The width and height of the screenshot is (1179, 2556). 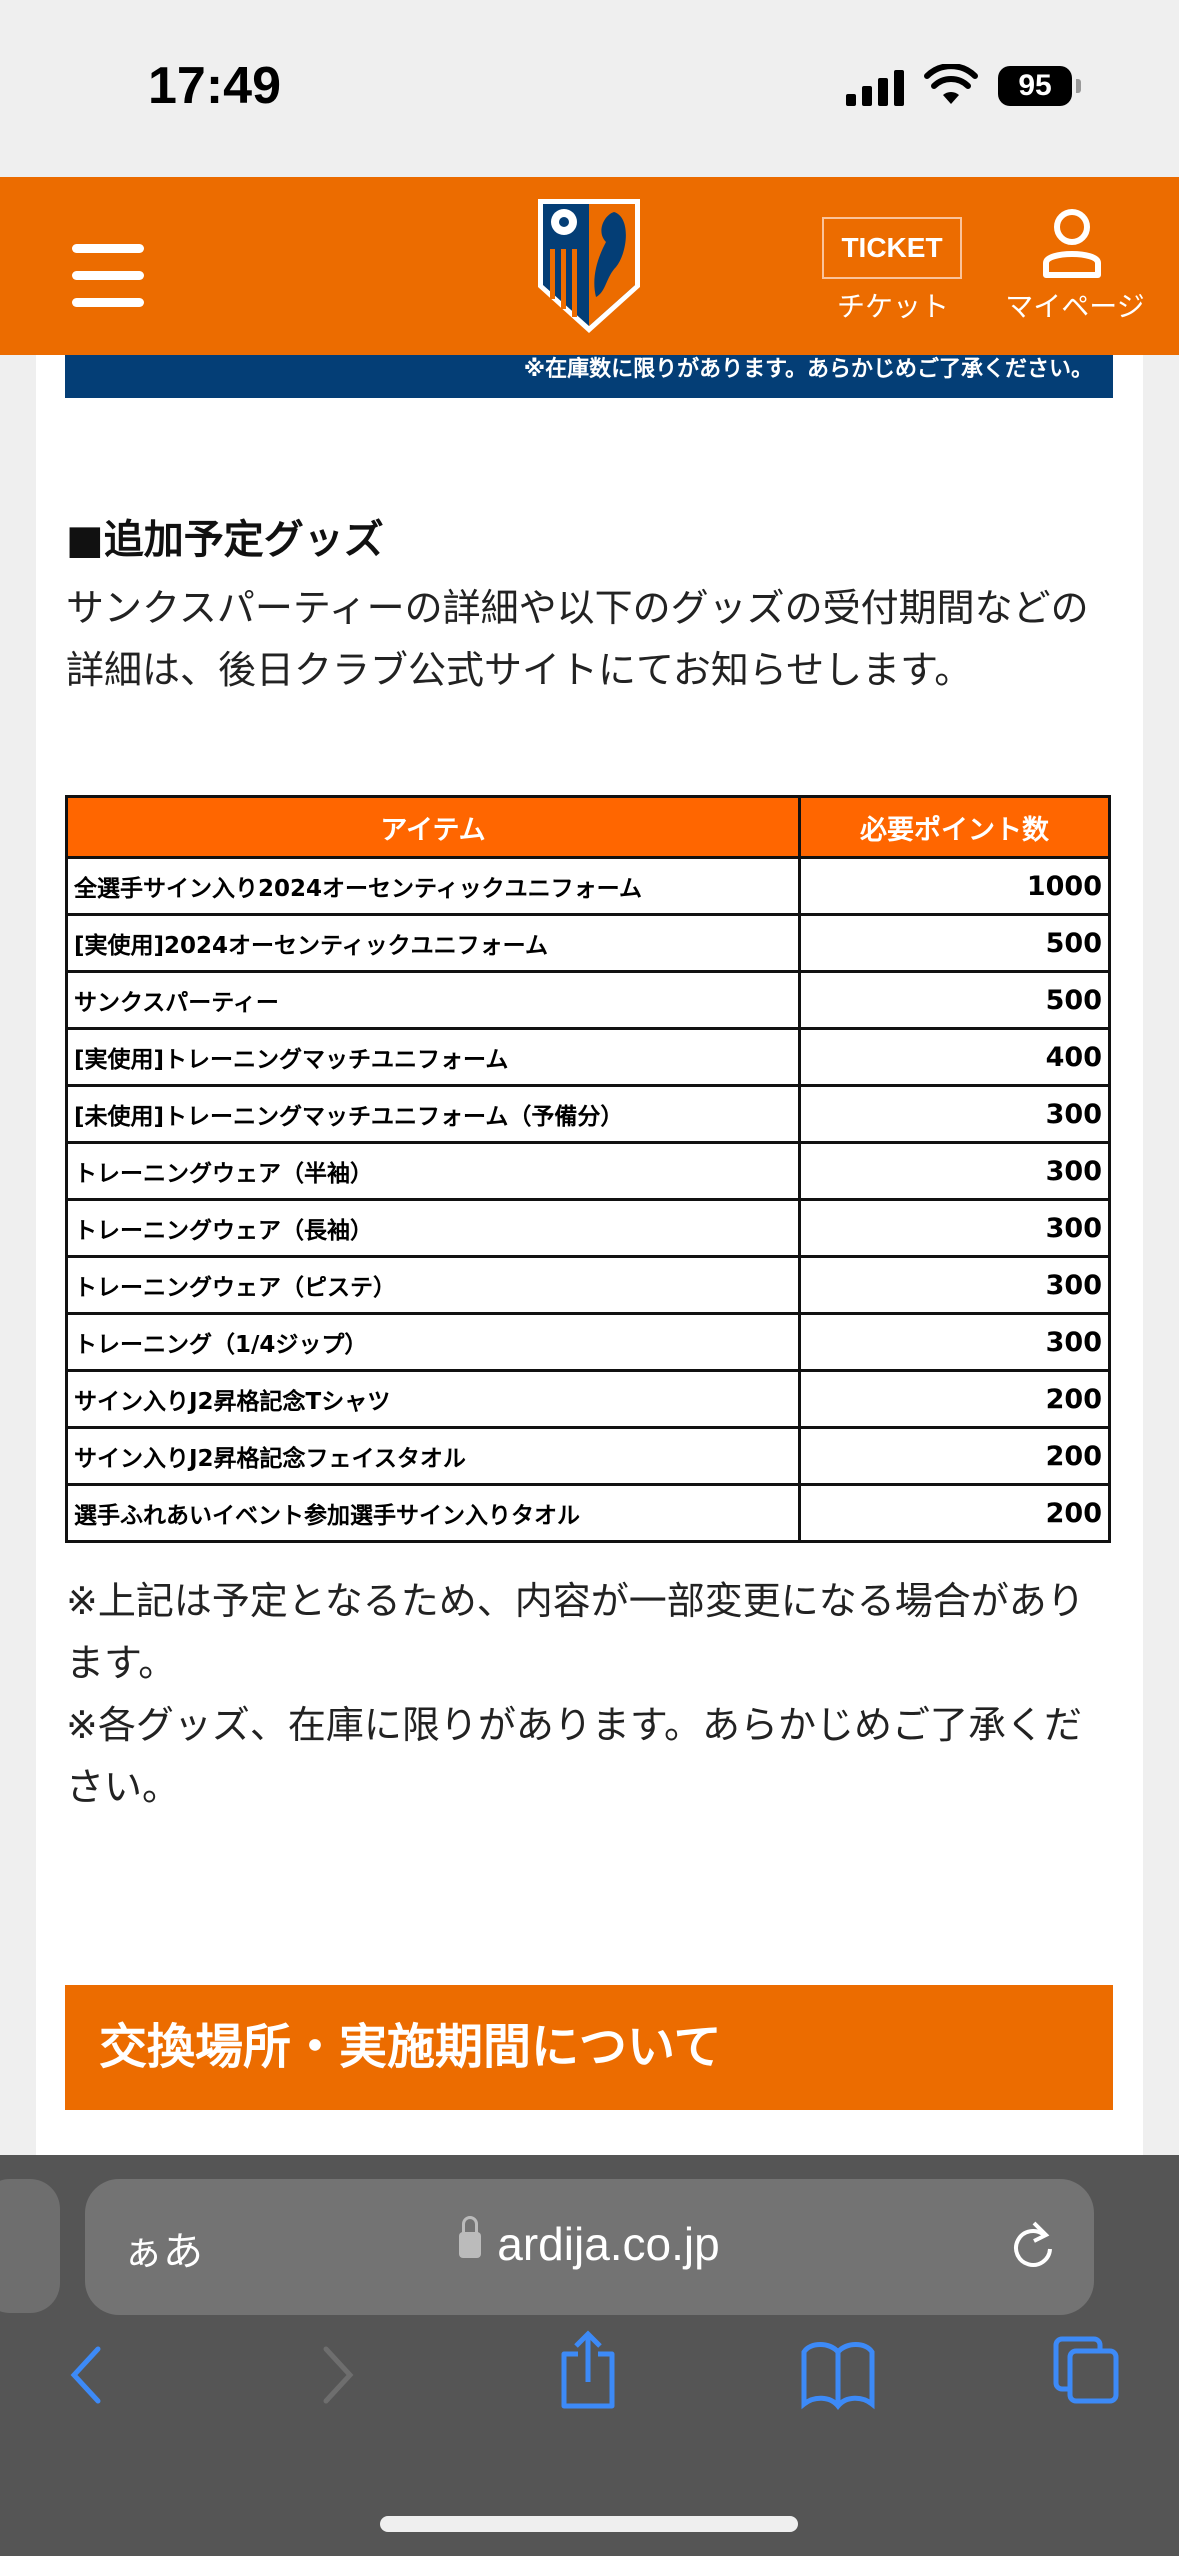 What do you see at coordinates (608, 2244) in the screenshot?
I see `url-text: ardija.co.jp` at bounding box center [608, 2244].